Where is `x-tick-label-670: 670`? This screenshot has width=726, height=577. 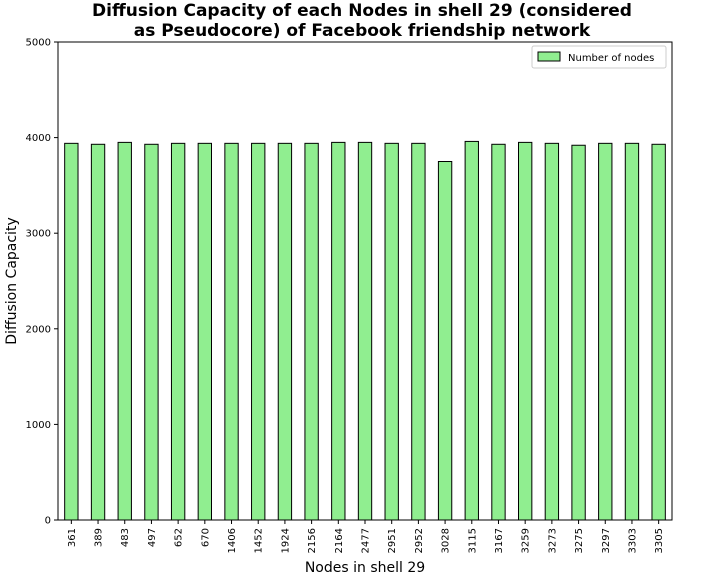
x-tick-label-670: 670 is located at coordinates (205, 537).